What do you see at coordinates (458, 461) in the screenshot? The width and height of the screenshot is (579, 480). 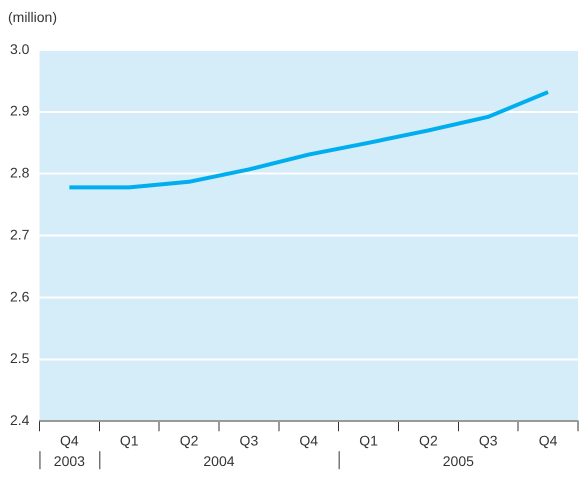 I see `text: 2005` at bounding box center [458, 461].